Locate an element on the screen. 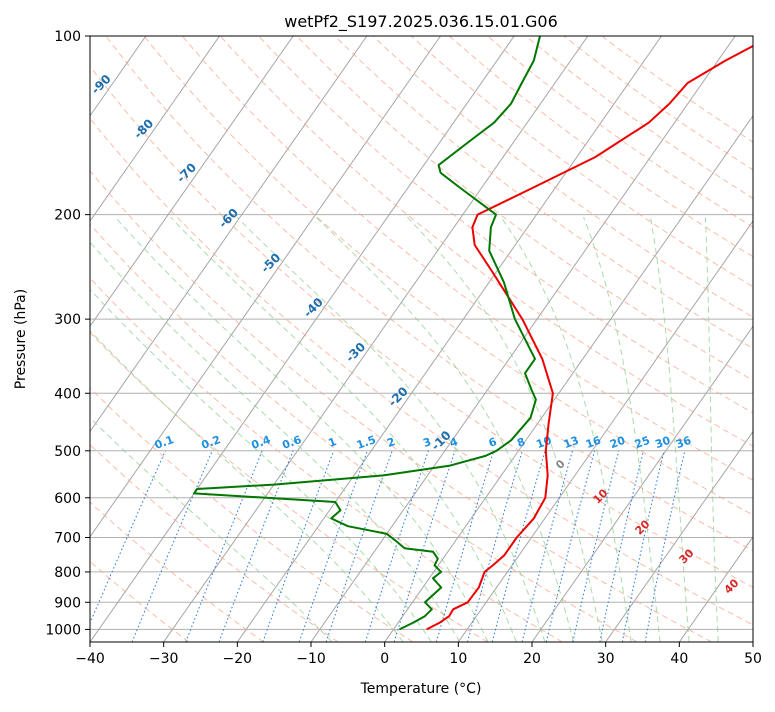  x-tick-label: −40 is located at coordinates (90, 659).